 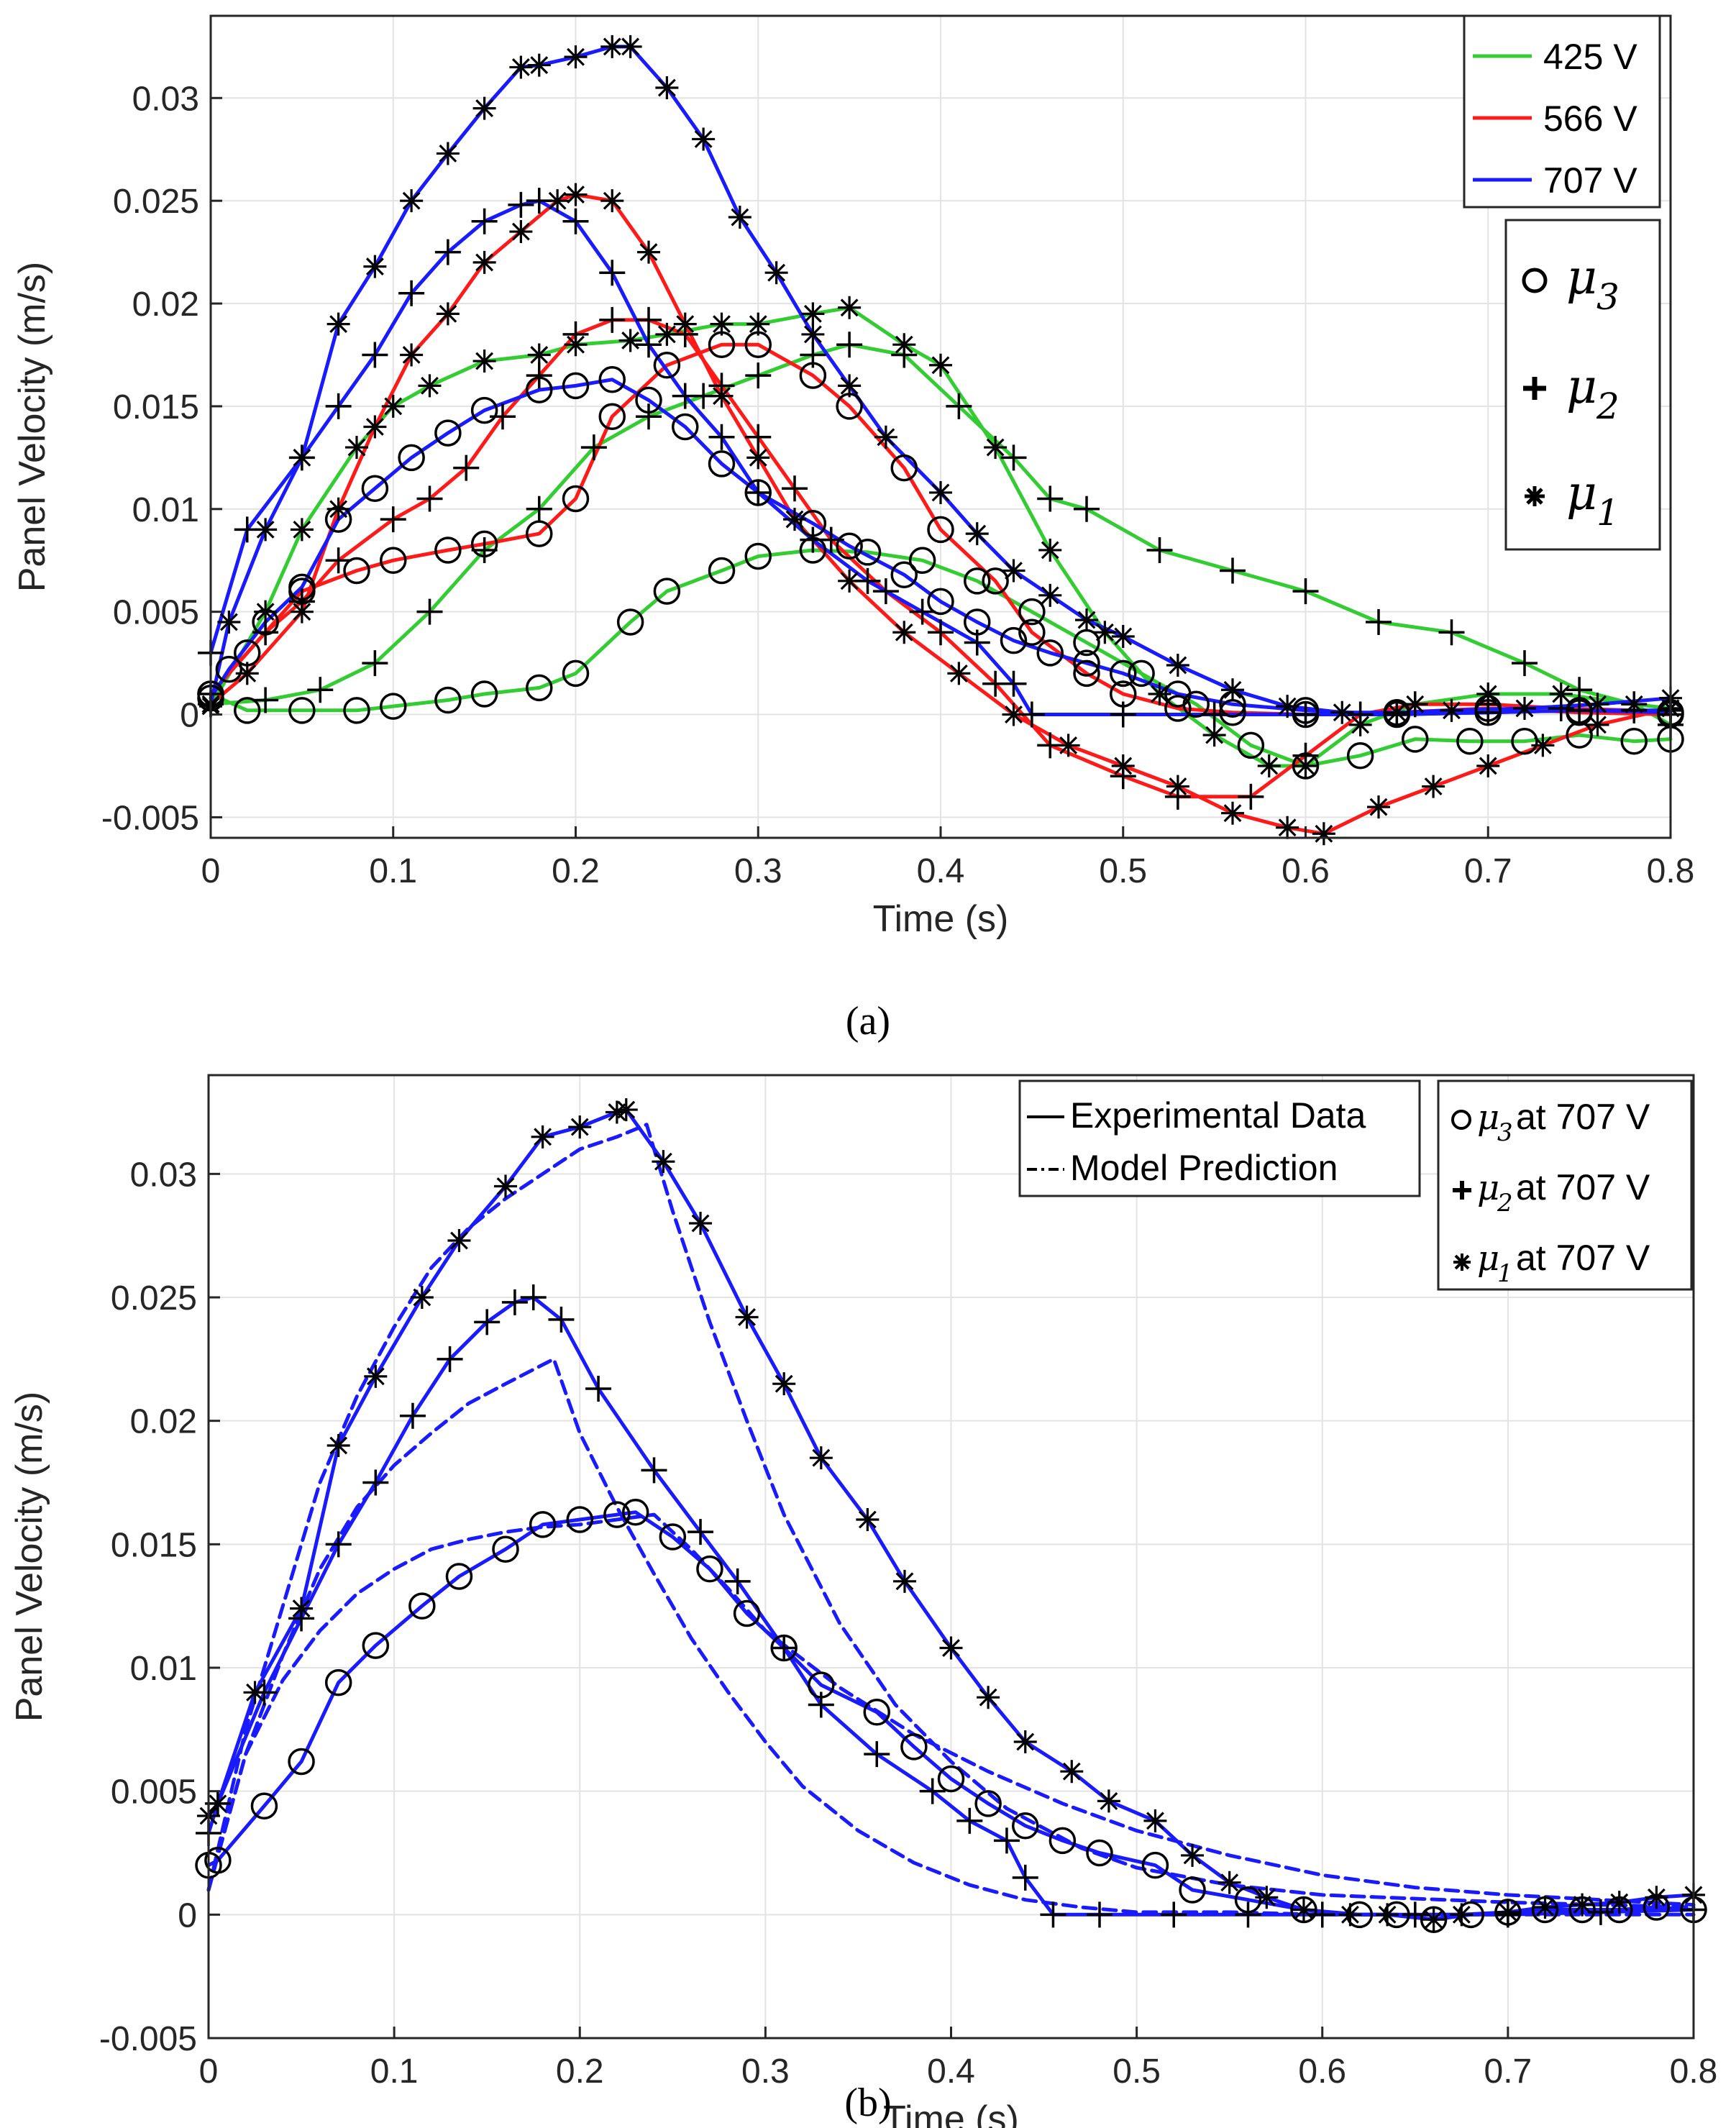 I want to click on legend-b-mu2-label: at 707 V, so click(x=1583, y=1187).